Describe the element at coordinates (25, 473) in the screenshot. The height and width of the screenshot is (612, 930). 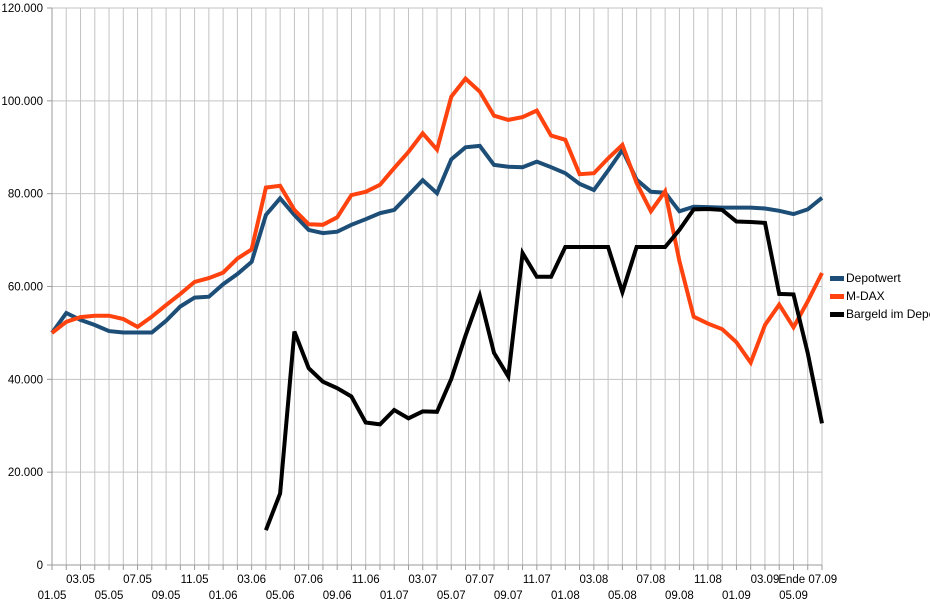
I see `y-tick-label: 20.000` at that location.